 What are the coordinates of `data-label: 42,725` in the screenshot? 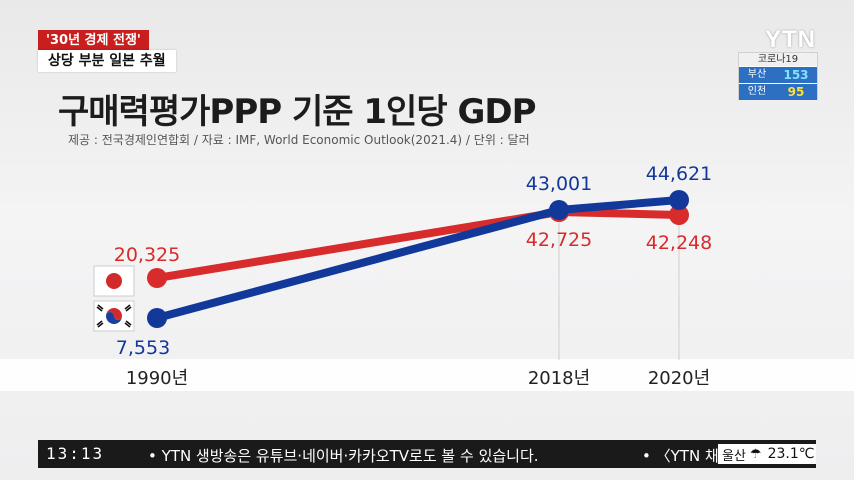 It's located at (559, 240).